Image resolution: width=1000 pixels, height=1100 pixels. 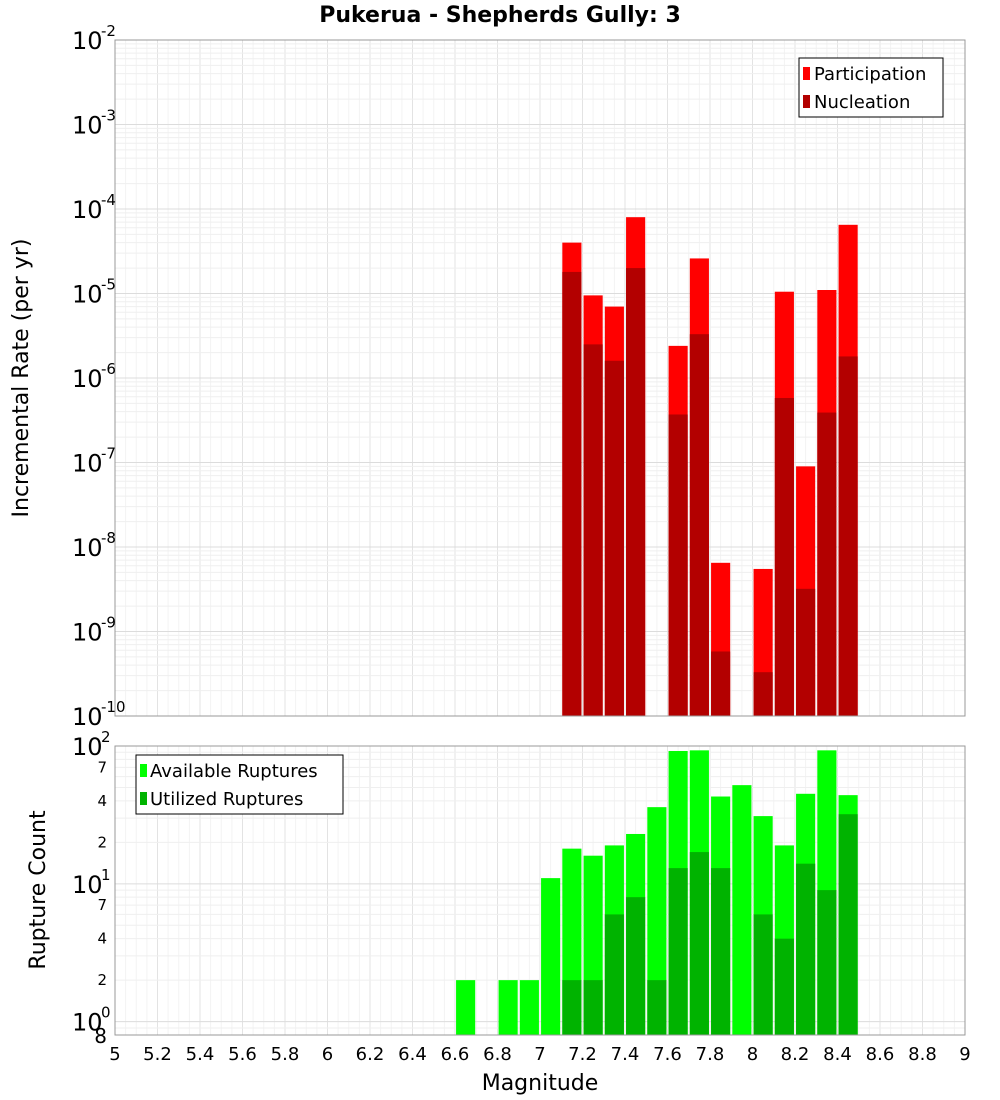 I want to click on chart-title: Pukerua - Shepherds Gully: 3, so click(x=500, y=15).